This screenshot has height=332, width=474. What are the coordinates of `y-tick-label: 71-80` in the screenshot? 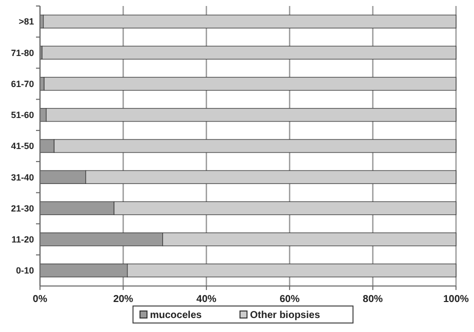 It's located at (22, 53).